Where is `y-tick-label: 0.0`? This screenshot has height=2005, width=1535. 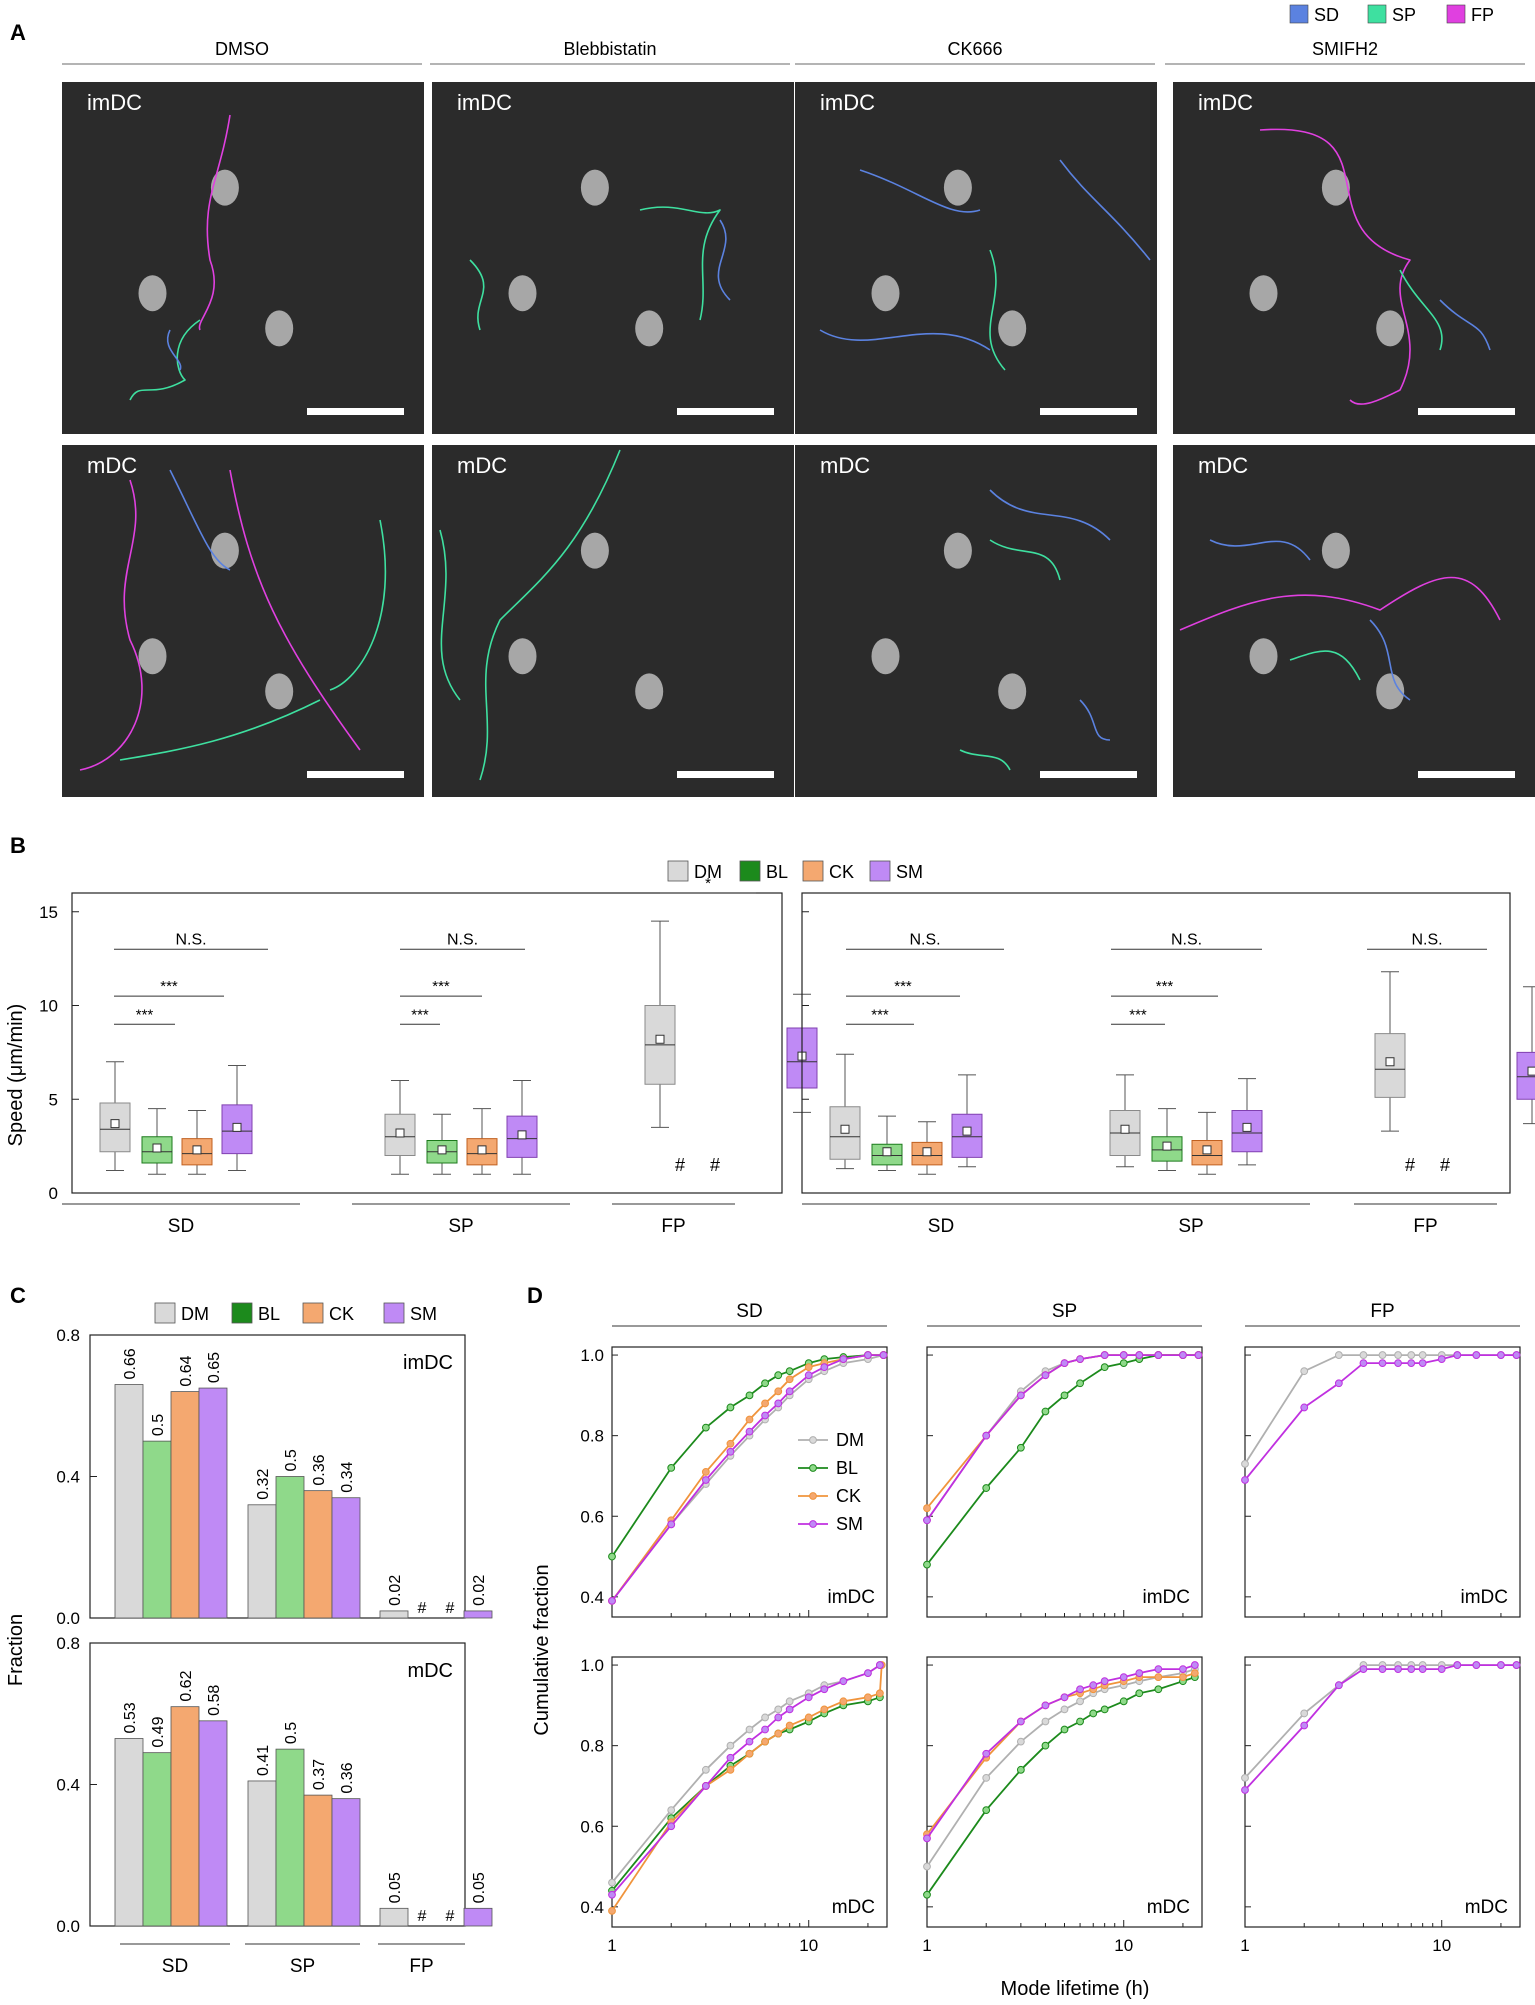 y-tick-label: 0.0 is located at coordinates (68, 1926).